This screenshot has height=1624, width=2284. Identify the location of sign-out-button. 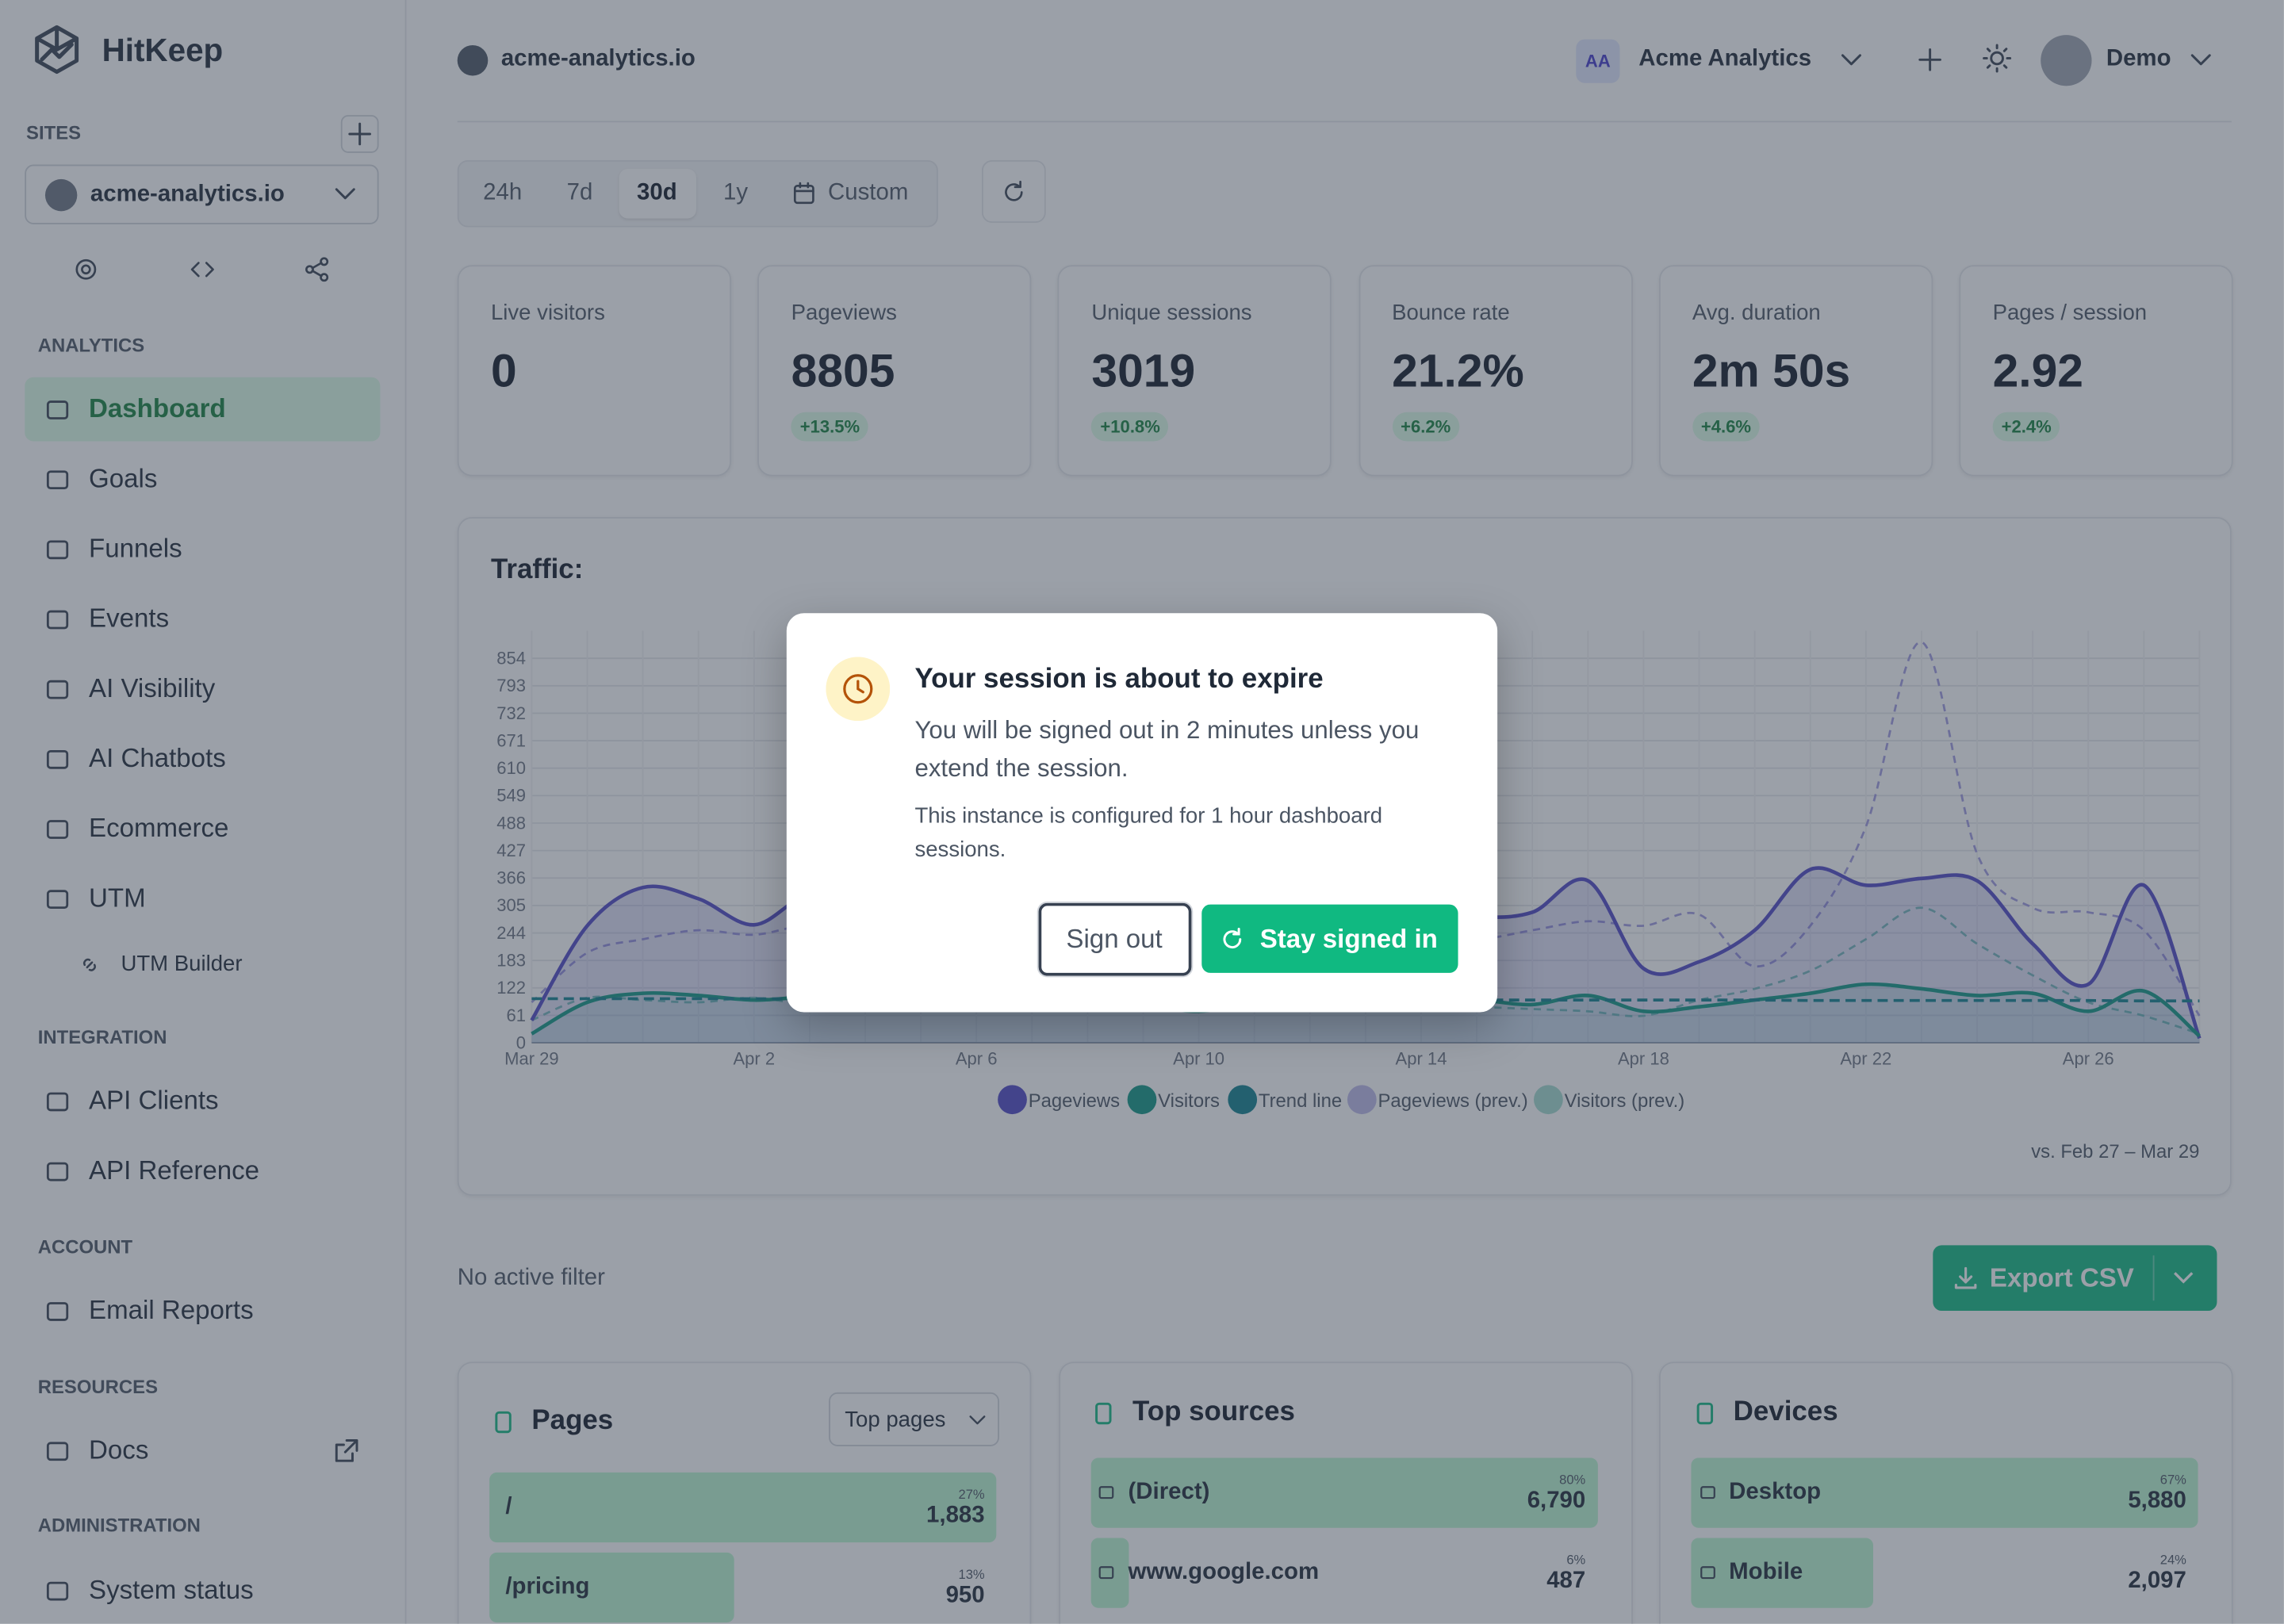
(1115, 939).